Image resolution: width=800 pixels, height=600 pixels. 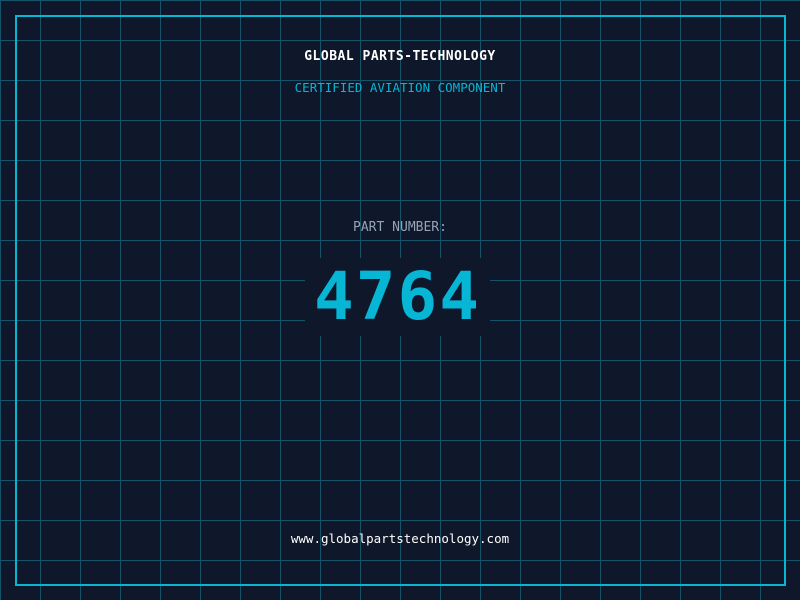 What do you see at coordinates (400, 87) in the screenshot?
I see `company-subtitle: CERTIFIED AVIATION COMPONENT` at bounding box center [400, 87].